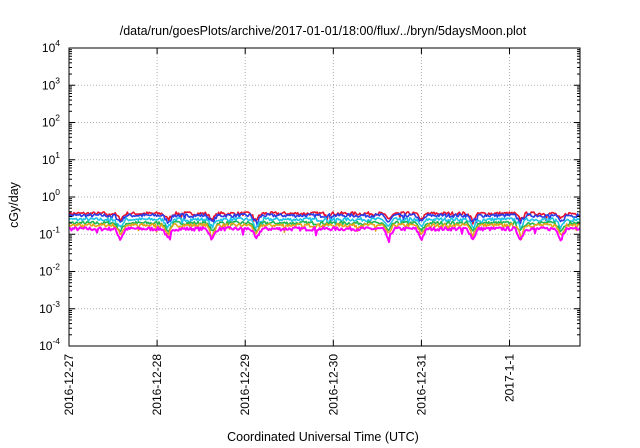 This screenshot has width=640, height=448. I want to click on series-group, so click(324, 227).